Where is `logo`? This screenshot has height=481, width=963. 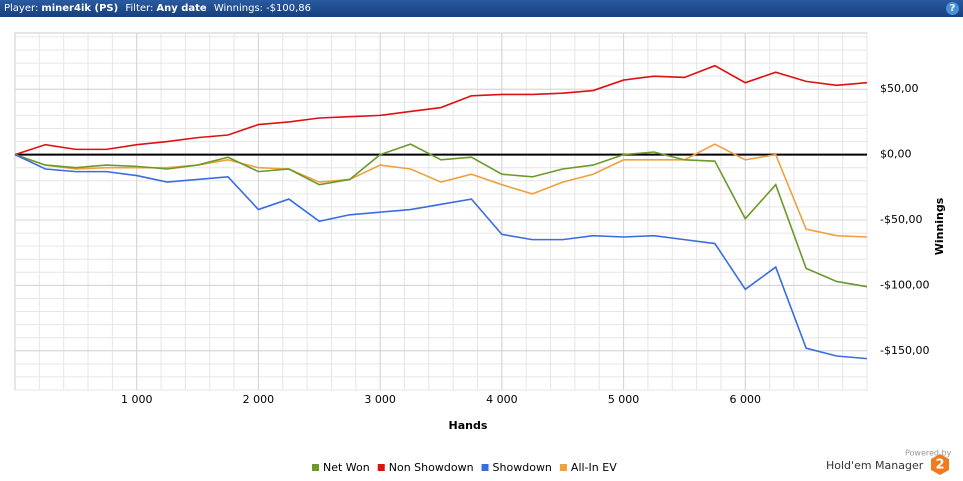 logo is located at coordinates (940, 464).